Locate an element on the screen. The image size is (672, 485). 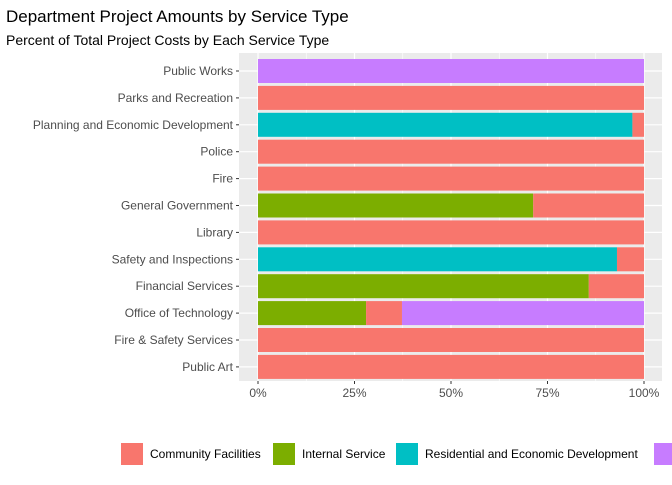
y-tick-label: General Government is located at coordinates (177, 206).